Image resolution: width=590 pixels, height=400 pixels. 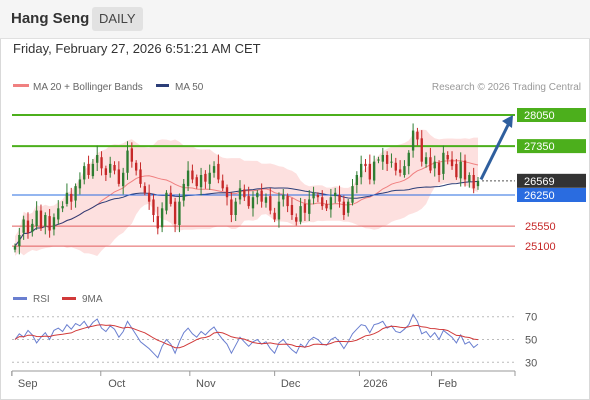 I want to click on instrument-title: Hang Seng, so click(x=50, y=18).